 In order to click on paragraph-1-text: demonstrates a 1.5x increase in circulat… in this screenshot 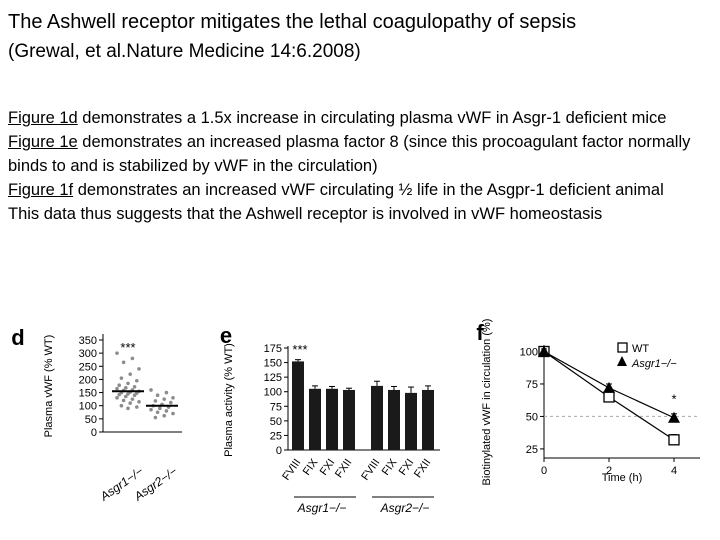, I will do `click(372, 118)`.